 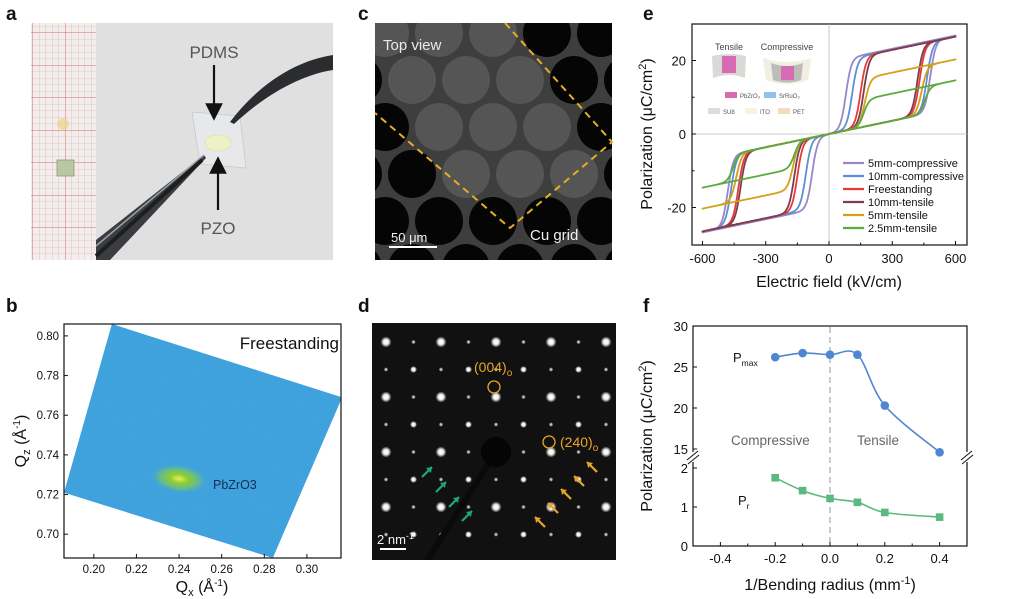 I want to click on legend-sro: SrRuO₃, so click(x=789, y=97).